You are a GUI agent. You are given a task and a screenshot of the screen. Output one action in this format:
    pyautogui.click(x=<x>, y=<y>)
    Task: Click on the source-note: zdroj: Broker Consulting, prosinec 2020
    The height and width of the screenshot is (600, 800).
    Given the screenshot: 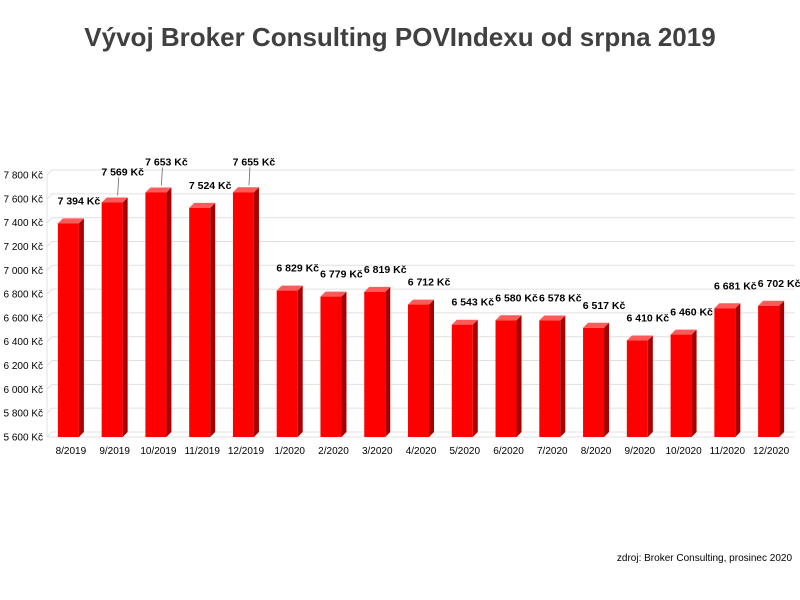 What is the action you would take?
    pyautogui.click(x=704, y=558)
    